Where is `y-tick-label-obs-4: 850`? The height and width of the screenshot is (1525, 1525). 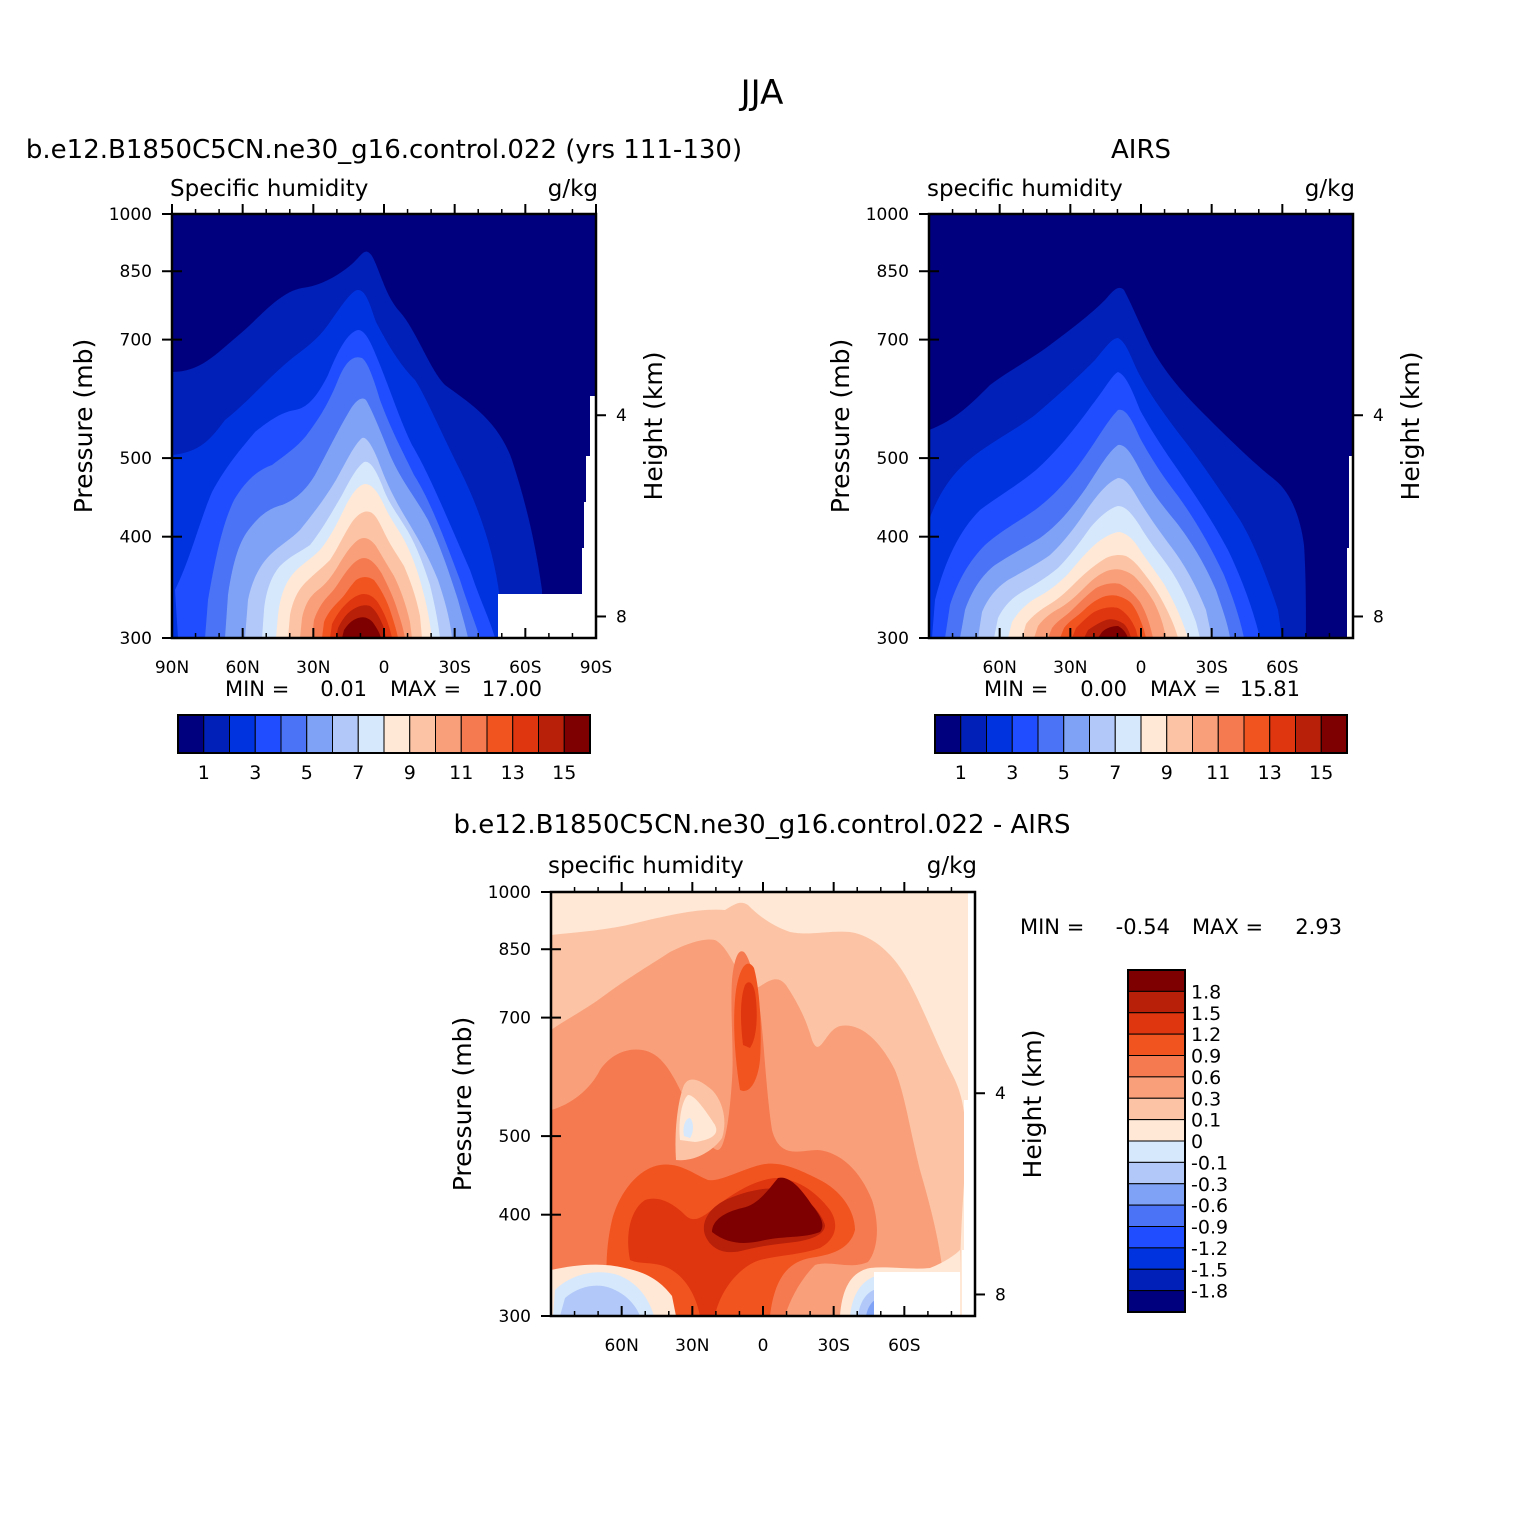
y-tick-label-obs-4: 850 is located at coordinates (893, 272).